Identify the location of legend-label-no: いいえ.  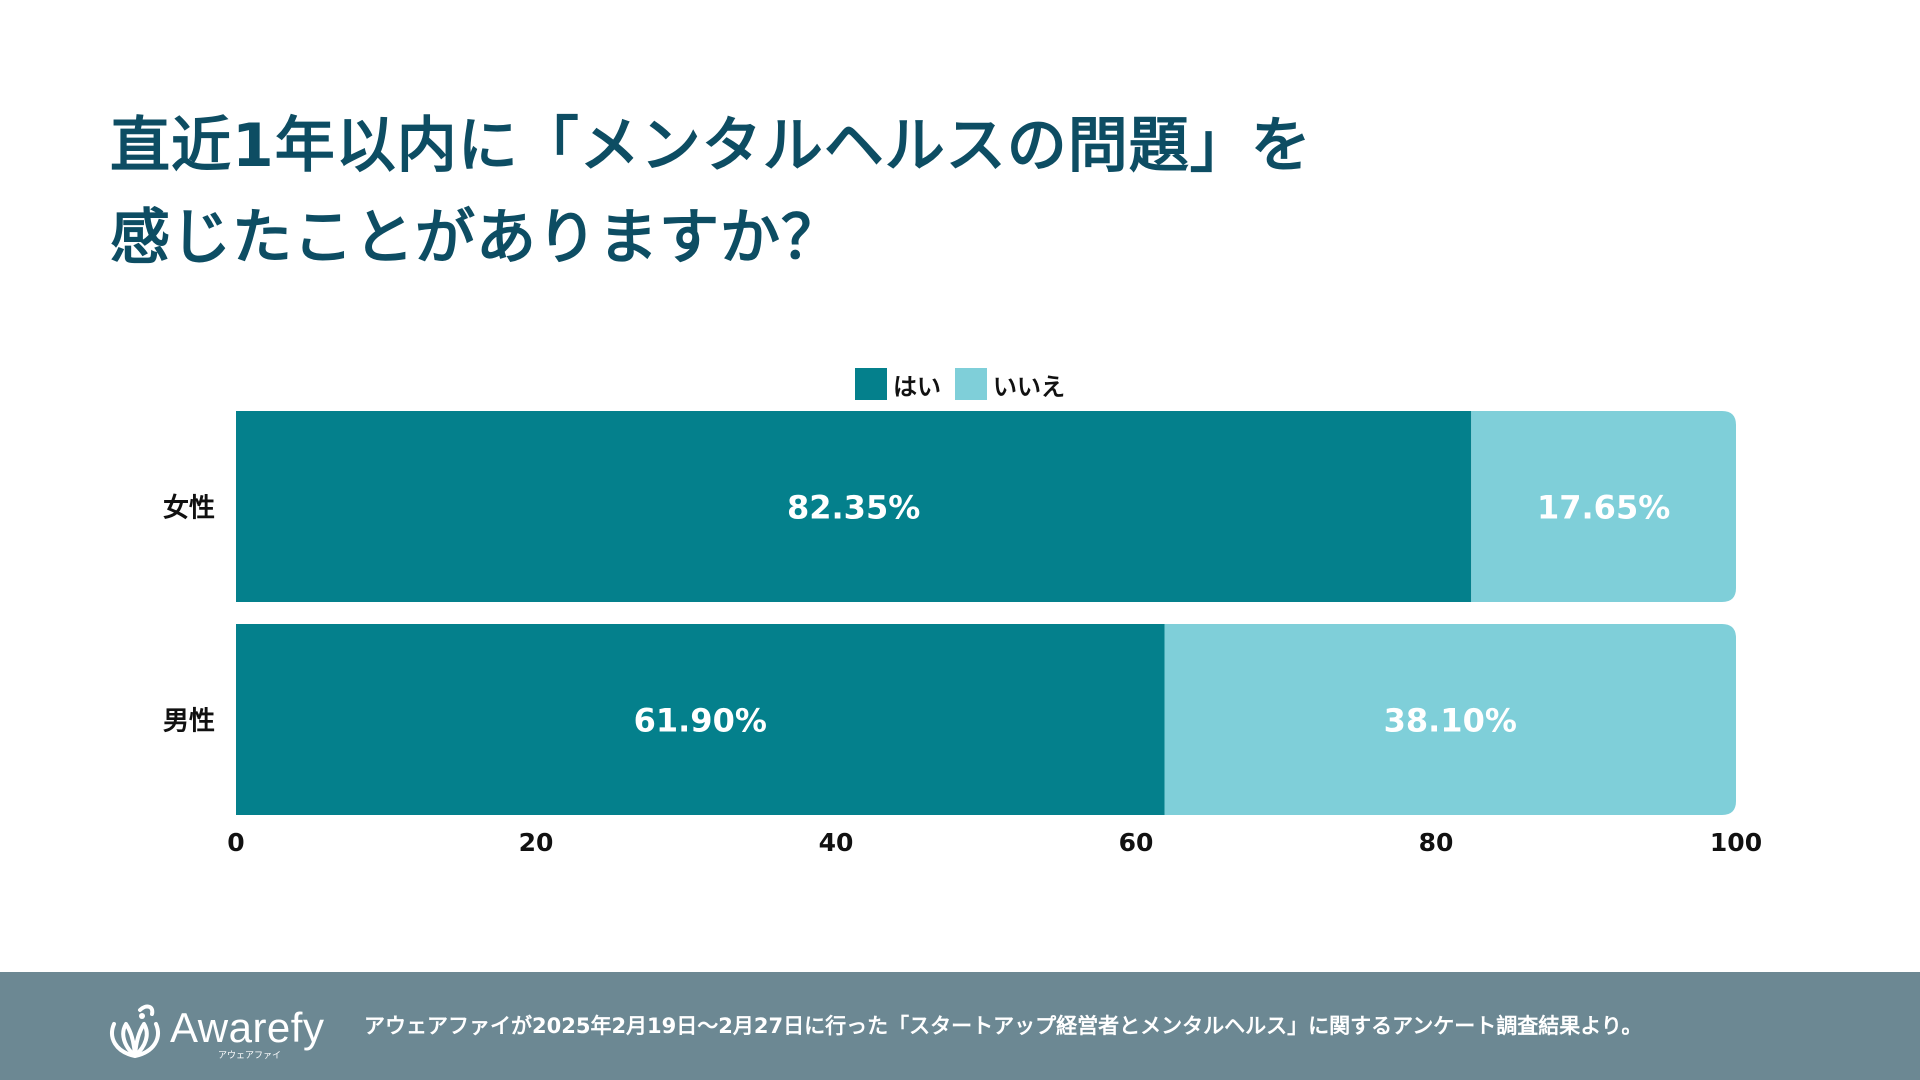
(1029, 386).